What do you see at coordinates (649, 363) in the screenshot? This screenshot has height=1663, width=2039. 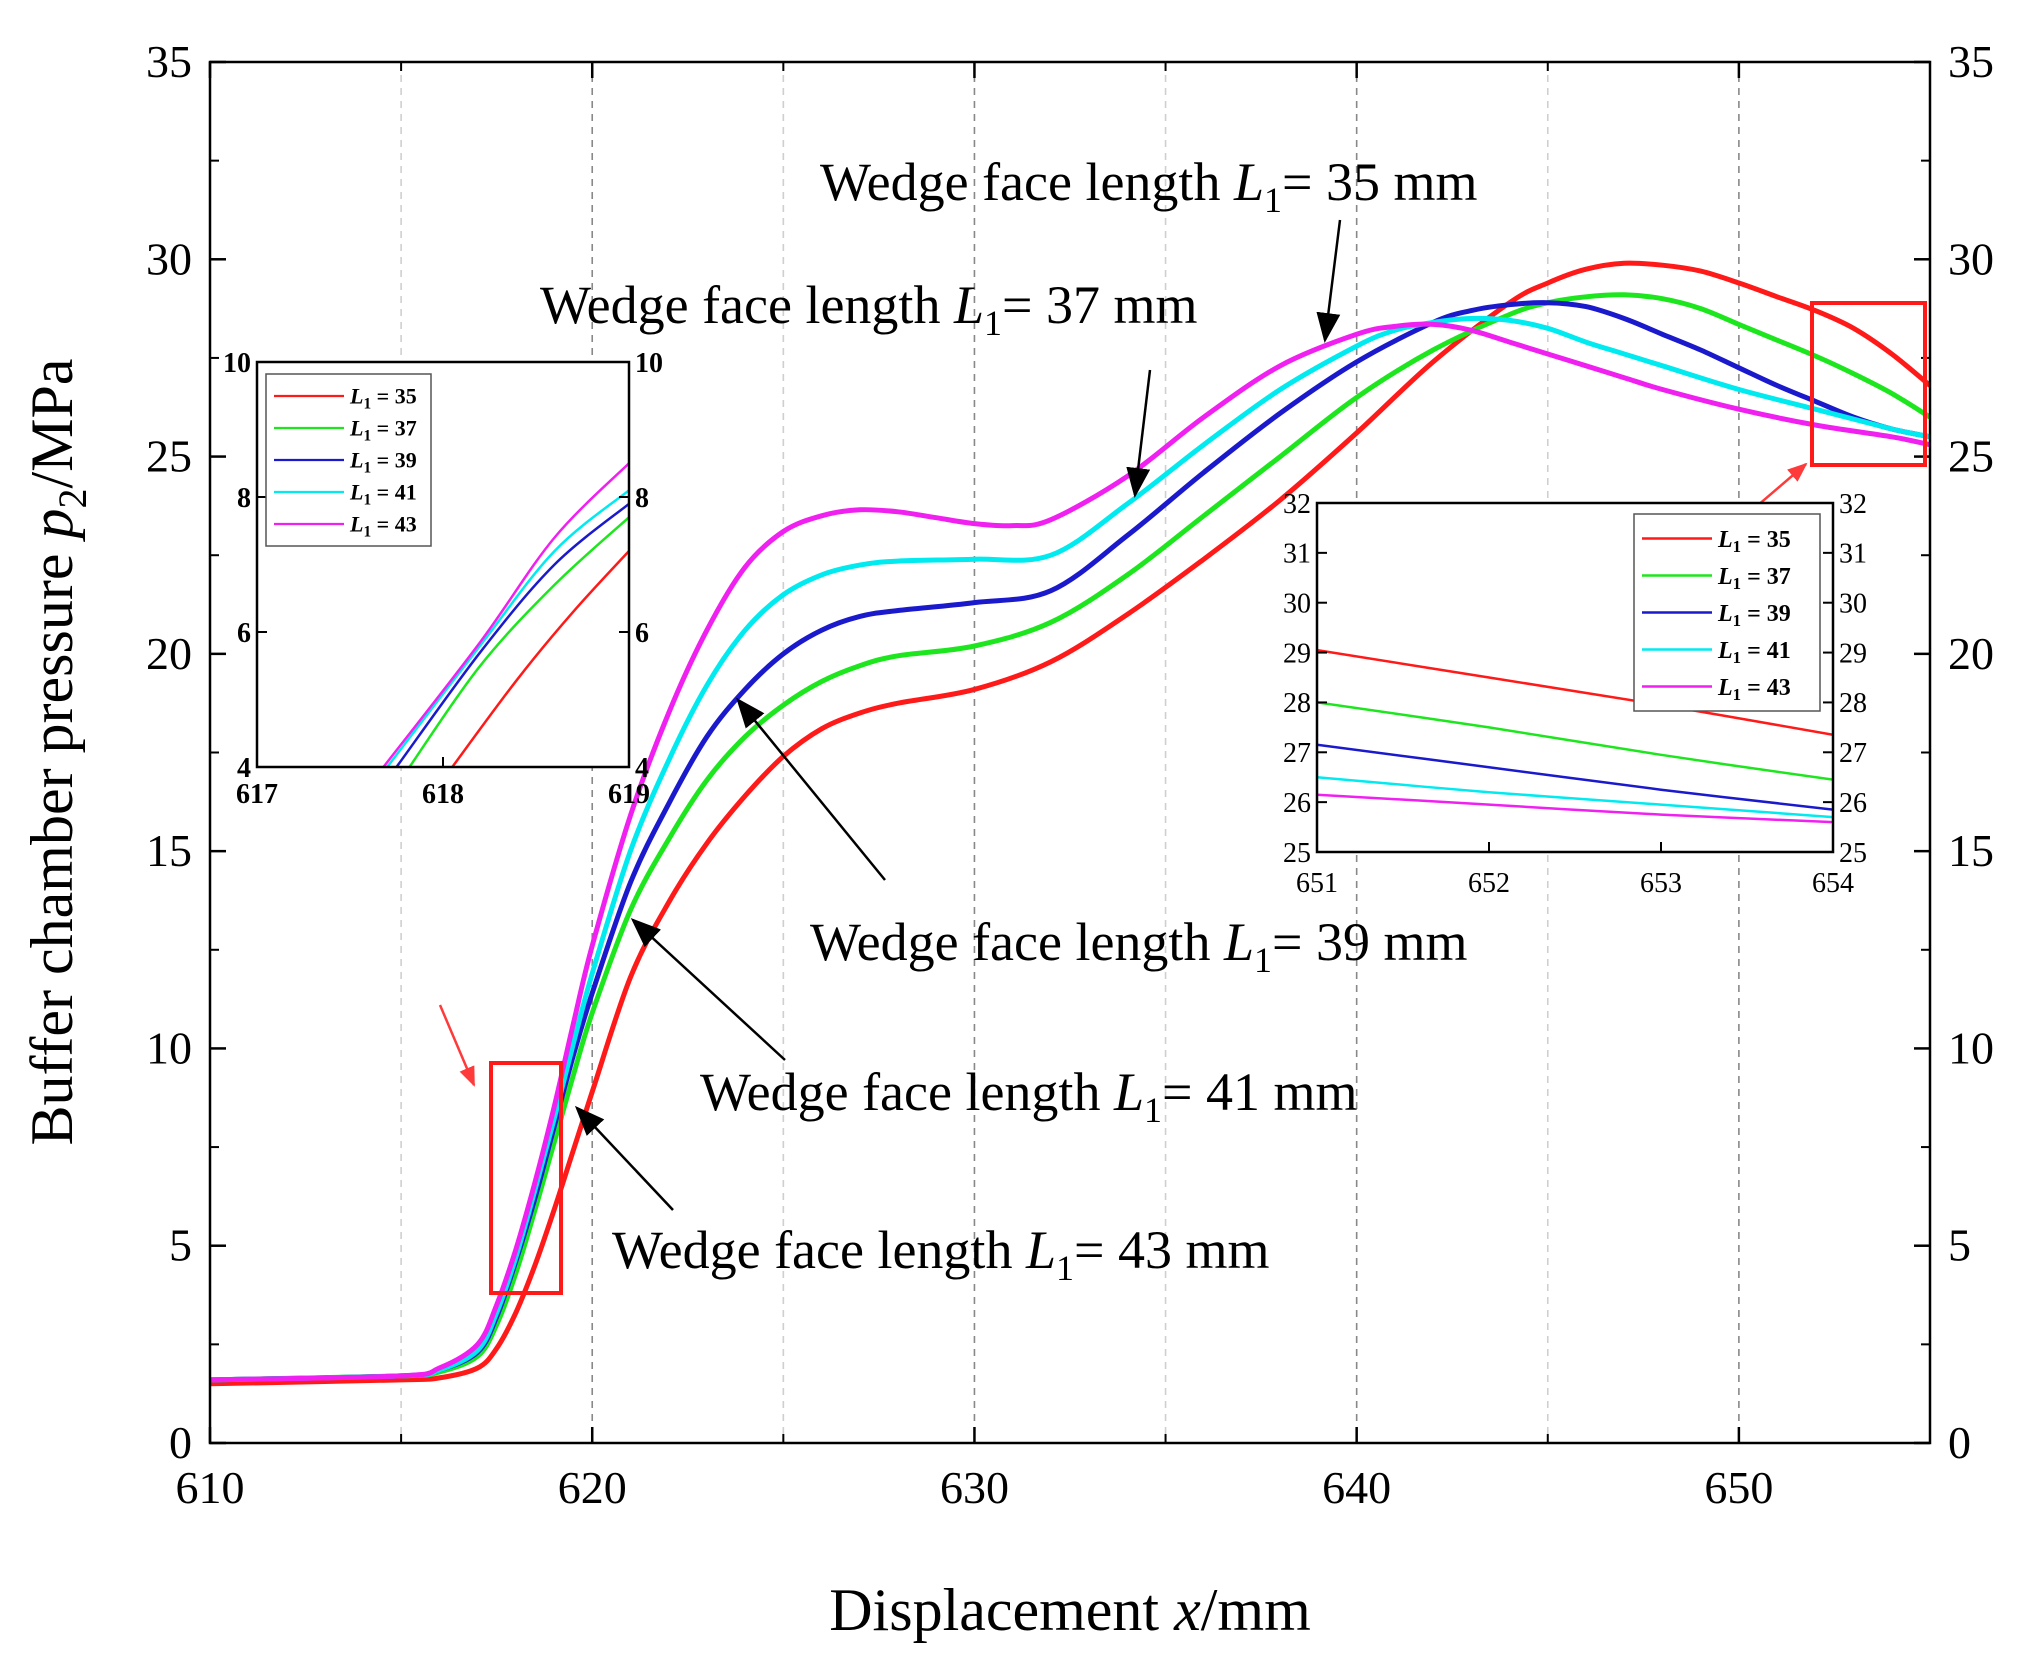 I see `inset-y-tick-label-right: 10` at bounding box center [649, 363].